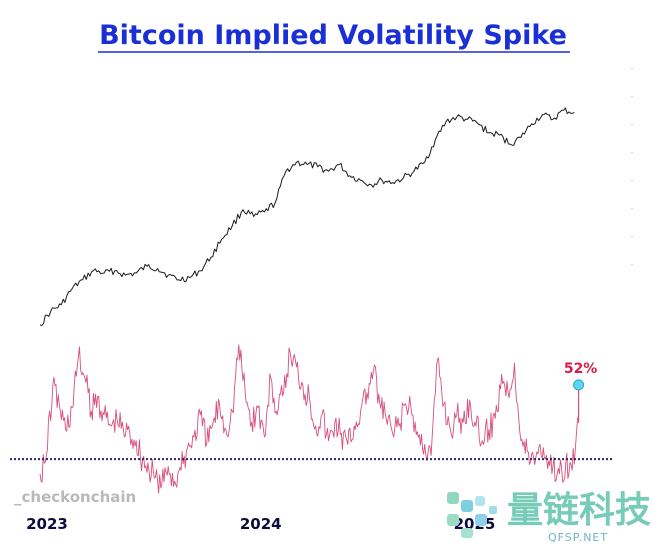  Describe the element at coordinates (579, 385) in the screenshot. I see `annotation-marker` at that location.